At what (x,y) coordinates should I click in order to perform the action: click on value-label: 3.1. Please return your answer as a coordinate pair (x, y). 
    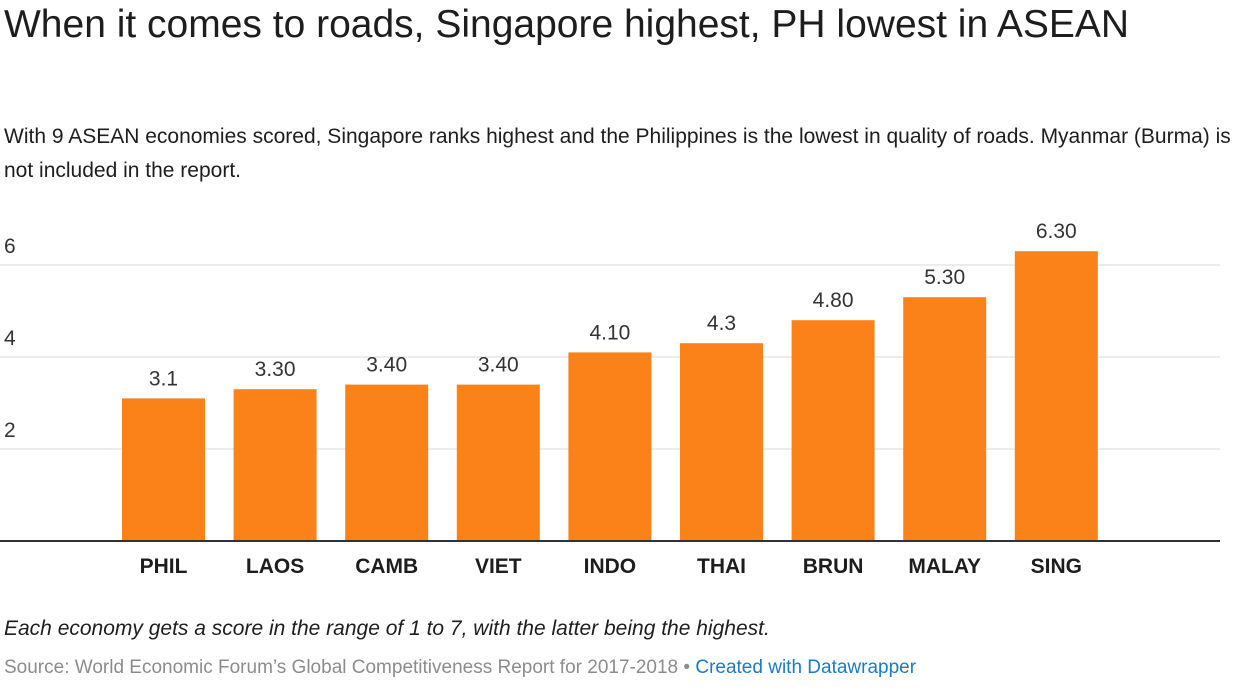
    Looking at the image, I should click on (163, 378).